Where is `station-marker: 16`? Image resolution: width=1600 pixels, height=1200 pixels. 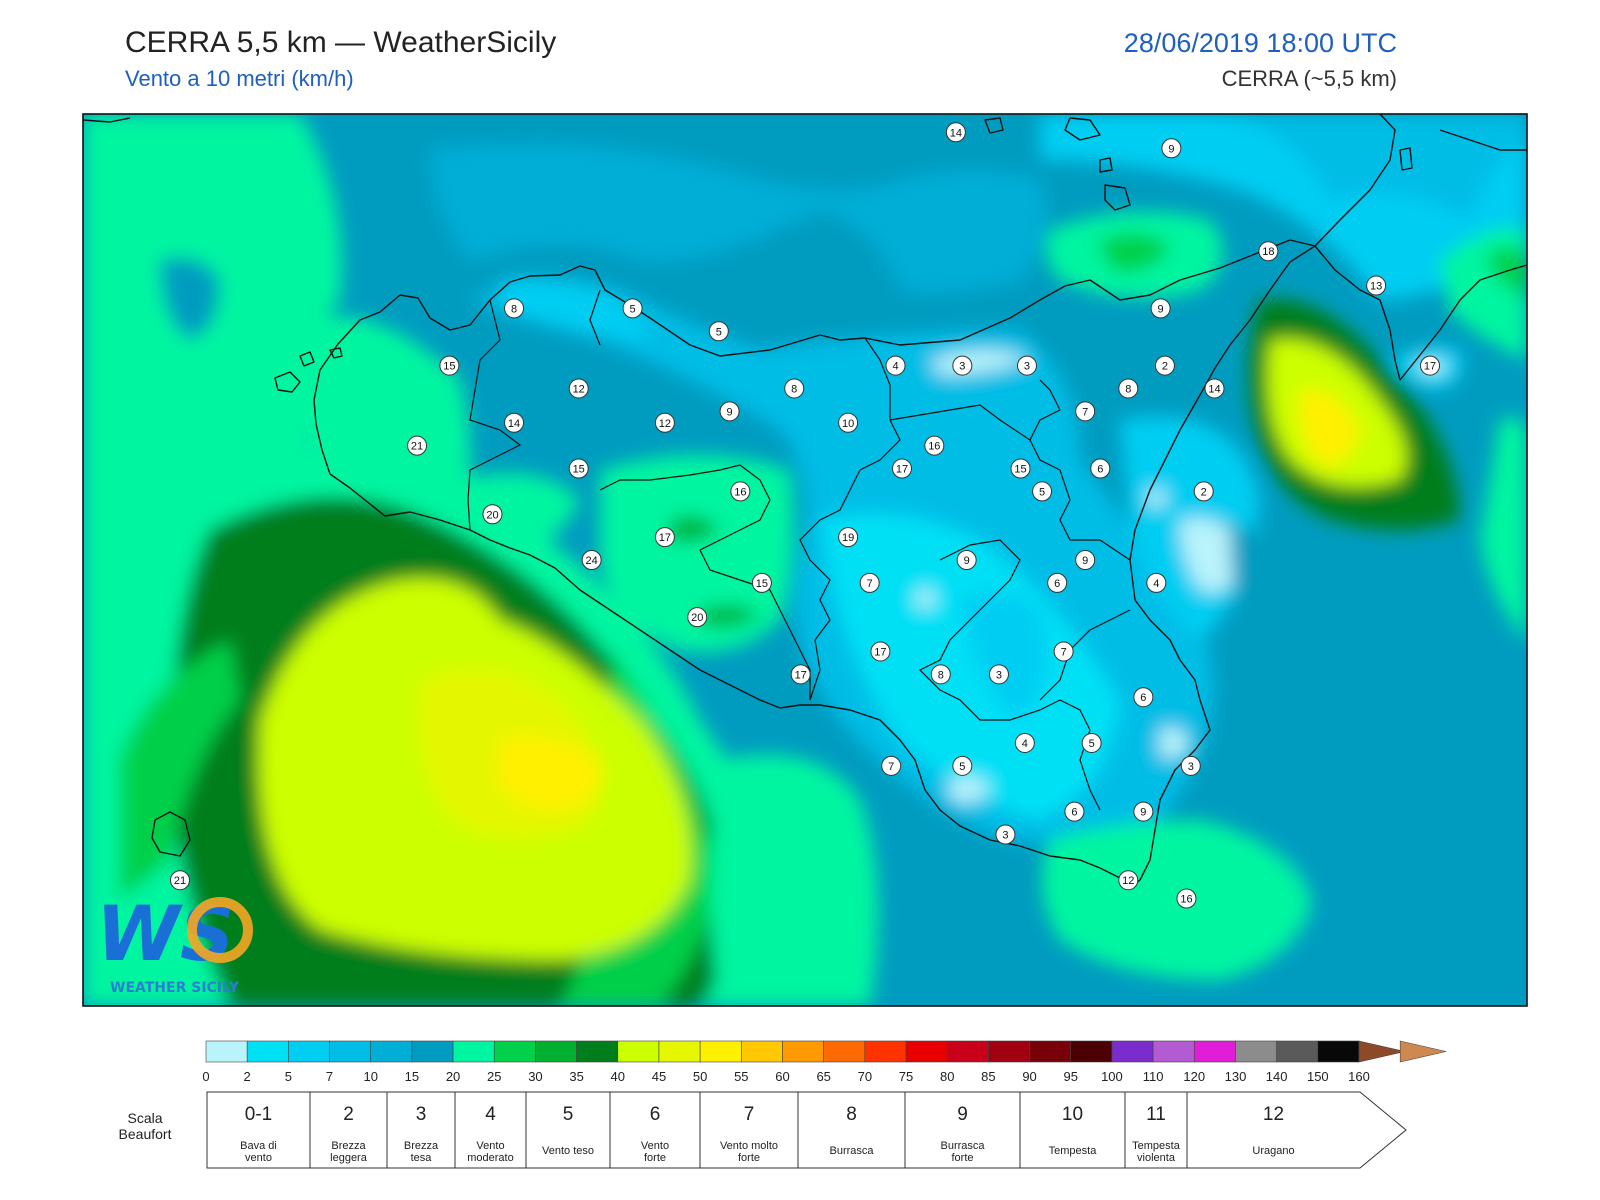
station-marker: 16 is located at coordinates (934, 445).